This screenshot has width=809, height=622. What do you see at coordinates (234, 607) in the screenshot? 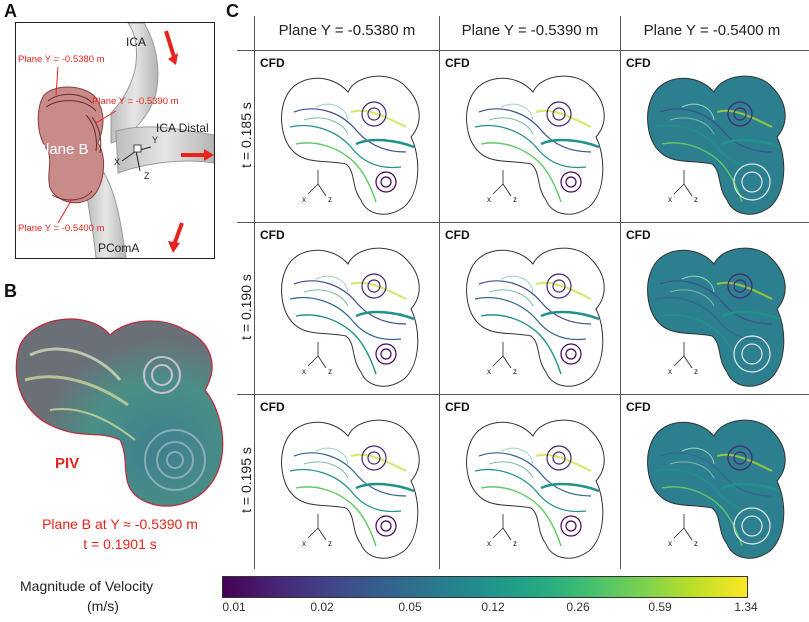
I see `colorbar-tick: 0.01` at bounding box center [234, 607].